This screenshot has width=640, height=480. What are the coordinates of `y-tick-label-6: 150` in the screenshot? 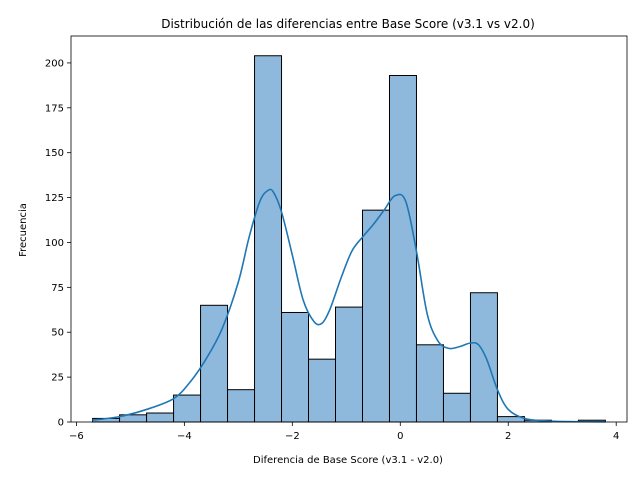 It's located at (54, 153).